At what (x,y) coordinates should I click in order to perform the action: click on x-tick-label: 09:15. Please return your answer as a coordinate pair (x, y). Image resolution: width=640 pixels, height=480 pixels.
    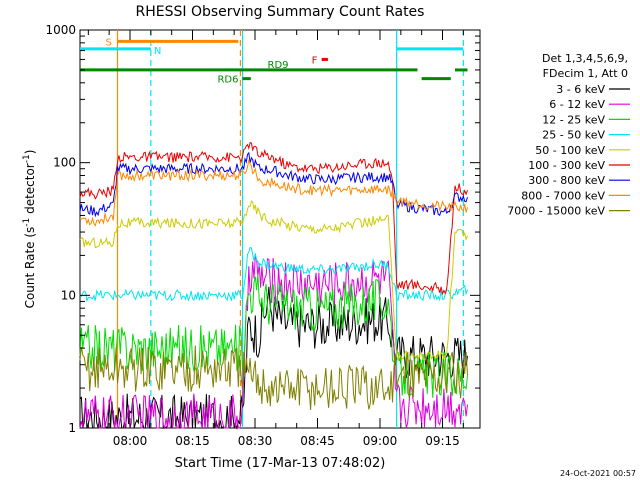
    Looking at the image, I should click on (442, 441).